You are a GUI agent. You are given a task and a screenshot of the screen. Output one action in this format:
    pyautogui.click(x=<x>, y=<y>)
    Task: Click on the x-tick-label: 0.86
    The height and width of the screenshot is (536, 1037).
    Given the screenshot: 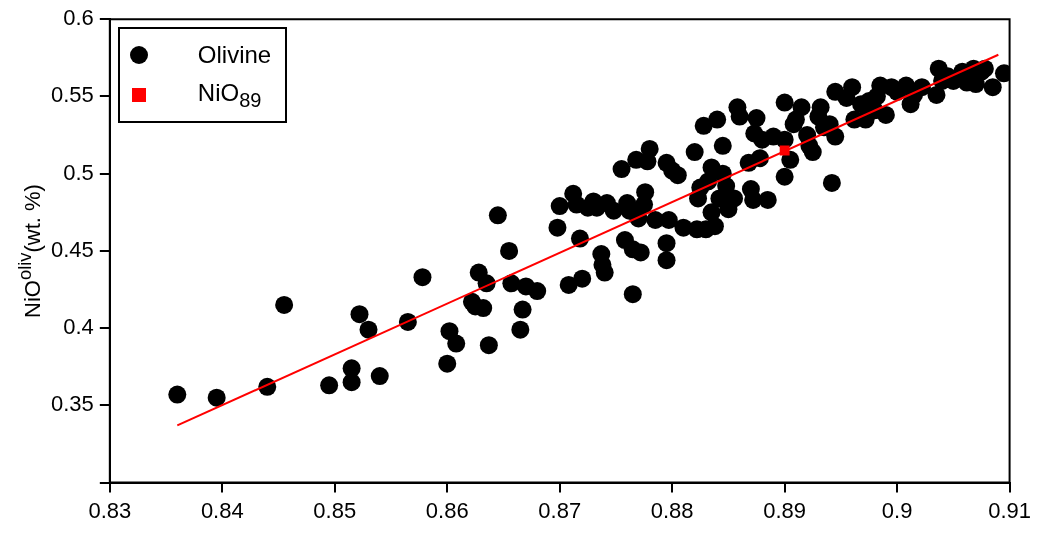 What is the action you would take?
    pyautogui.click(x=447, y=510)
    